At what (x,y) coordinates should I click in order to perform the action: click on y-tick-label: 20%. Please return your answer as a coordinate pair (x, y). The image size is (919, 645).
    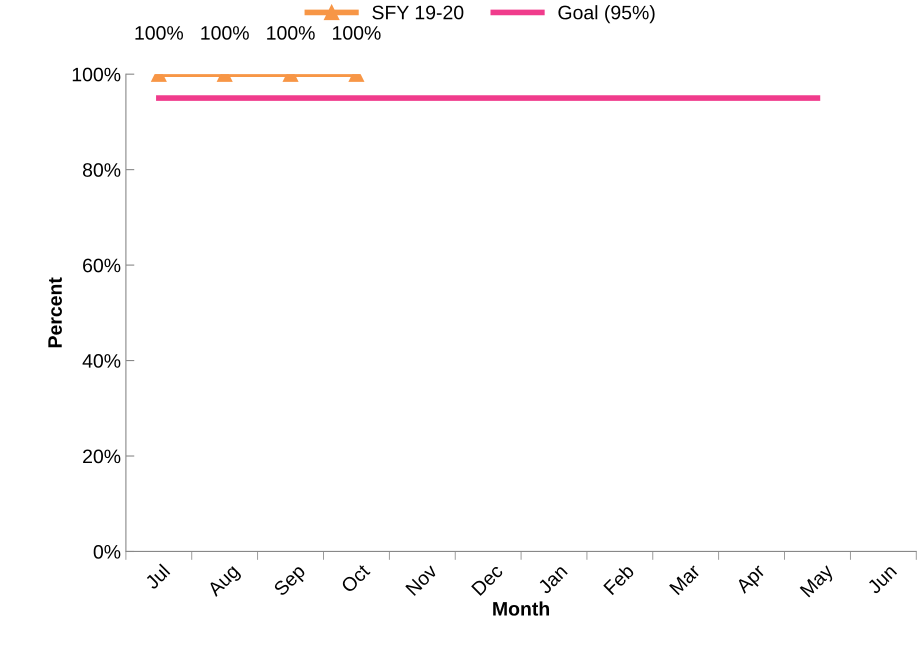
    Looking at the image, I should click on (101, 456).